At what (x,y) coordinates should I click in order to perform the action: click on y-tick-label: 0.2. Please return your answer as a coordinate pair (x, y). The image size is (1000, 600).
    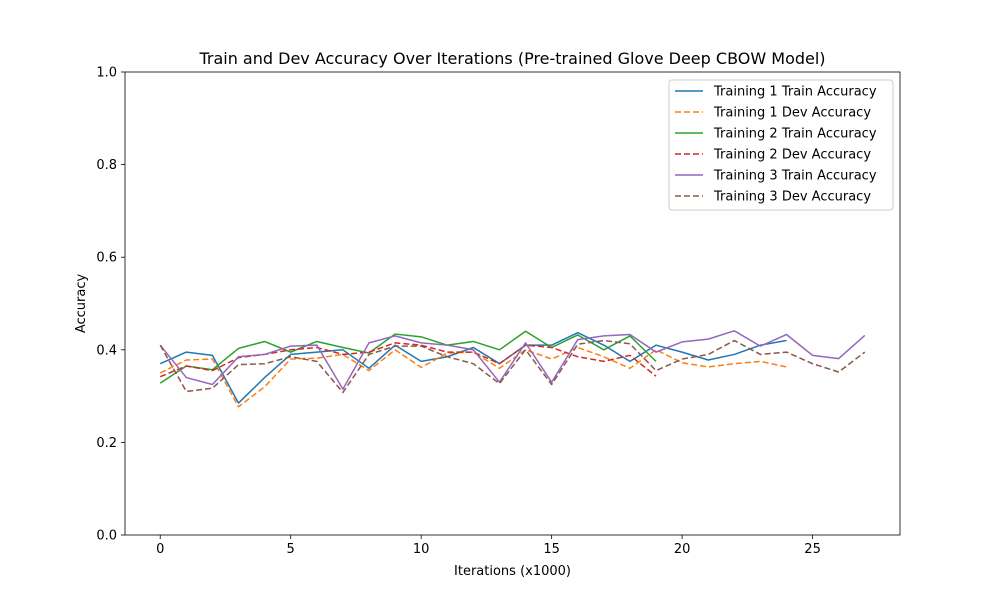
    Looking at the image, I should click on (106, 443).